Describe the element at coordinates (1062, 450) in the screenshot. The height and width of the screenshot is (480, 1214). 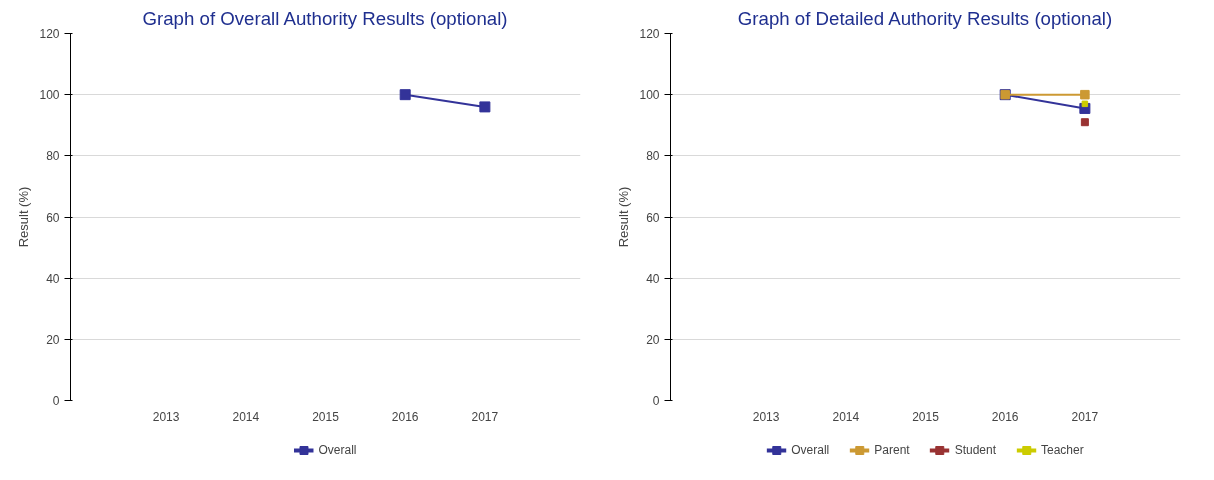
I see `legend-label: Teacher` at that location.